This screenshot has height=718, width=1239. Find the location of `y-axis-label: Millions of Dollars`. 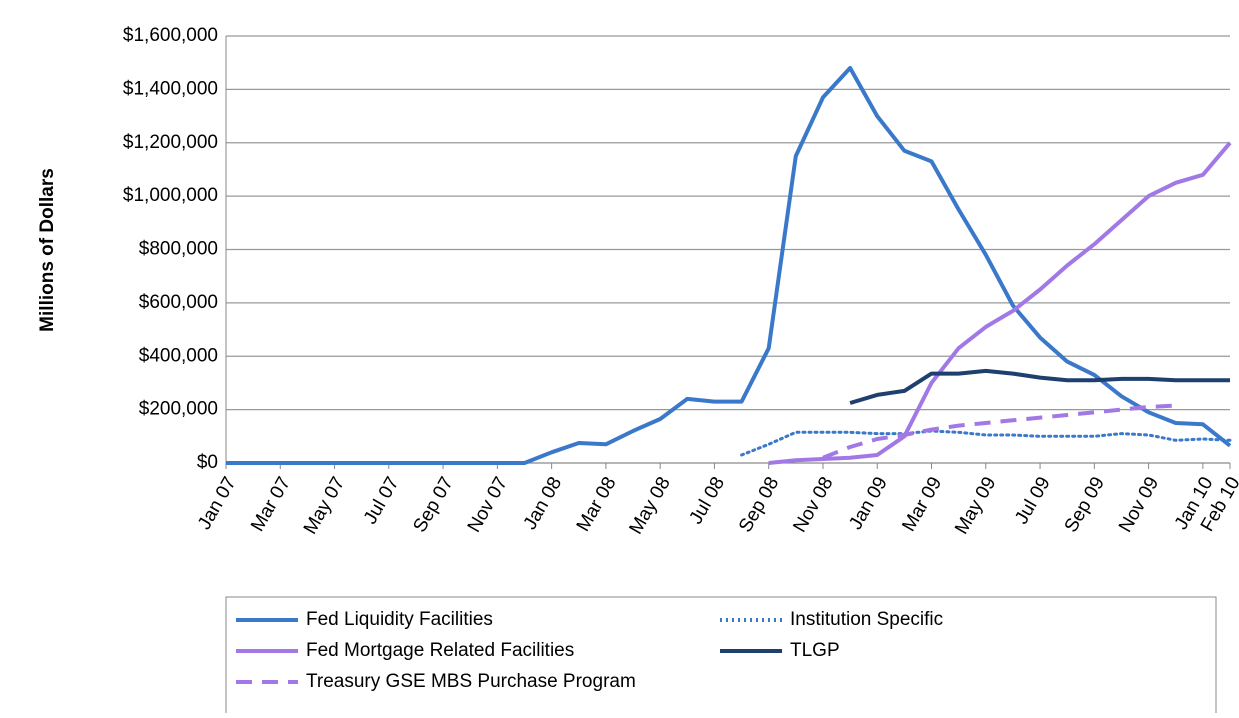

y-axis-label: Millions of Dollars is located at coordinates (47, 250).